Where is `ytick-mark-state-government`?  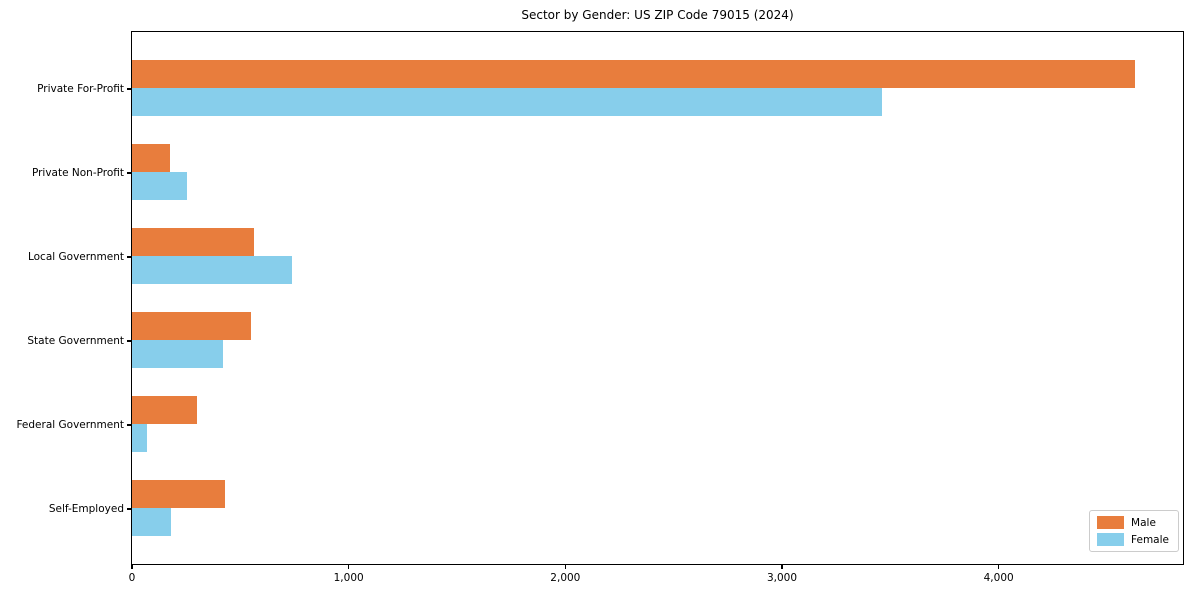 ytick-mark-state-government is located at coordinates (129, 341).